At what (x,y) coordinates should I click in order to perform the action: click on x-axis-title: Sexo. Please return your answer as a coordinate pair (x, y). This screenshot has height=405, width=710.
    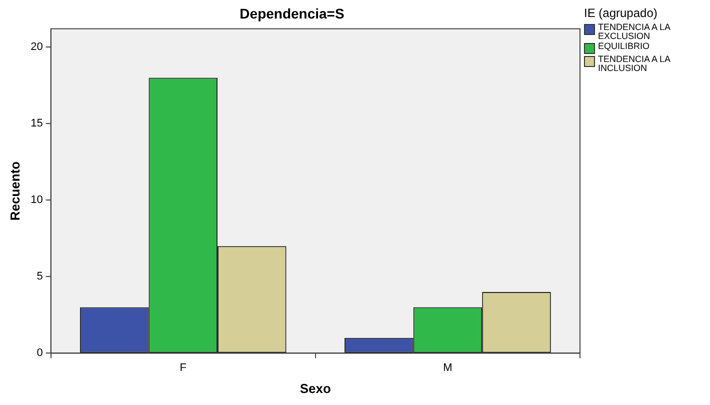
    Looking at the image, I should click on (316, 388).